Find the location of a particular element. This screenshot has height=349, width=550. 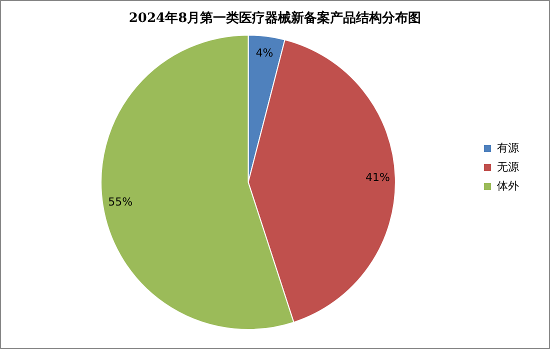

legend-label: 体外 is located at coordinates (508, 185).